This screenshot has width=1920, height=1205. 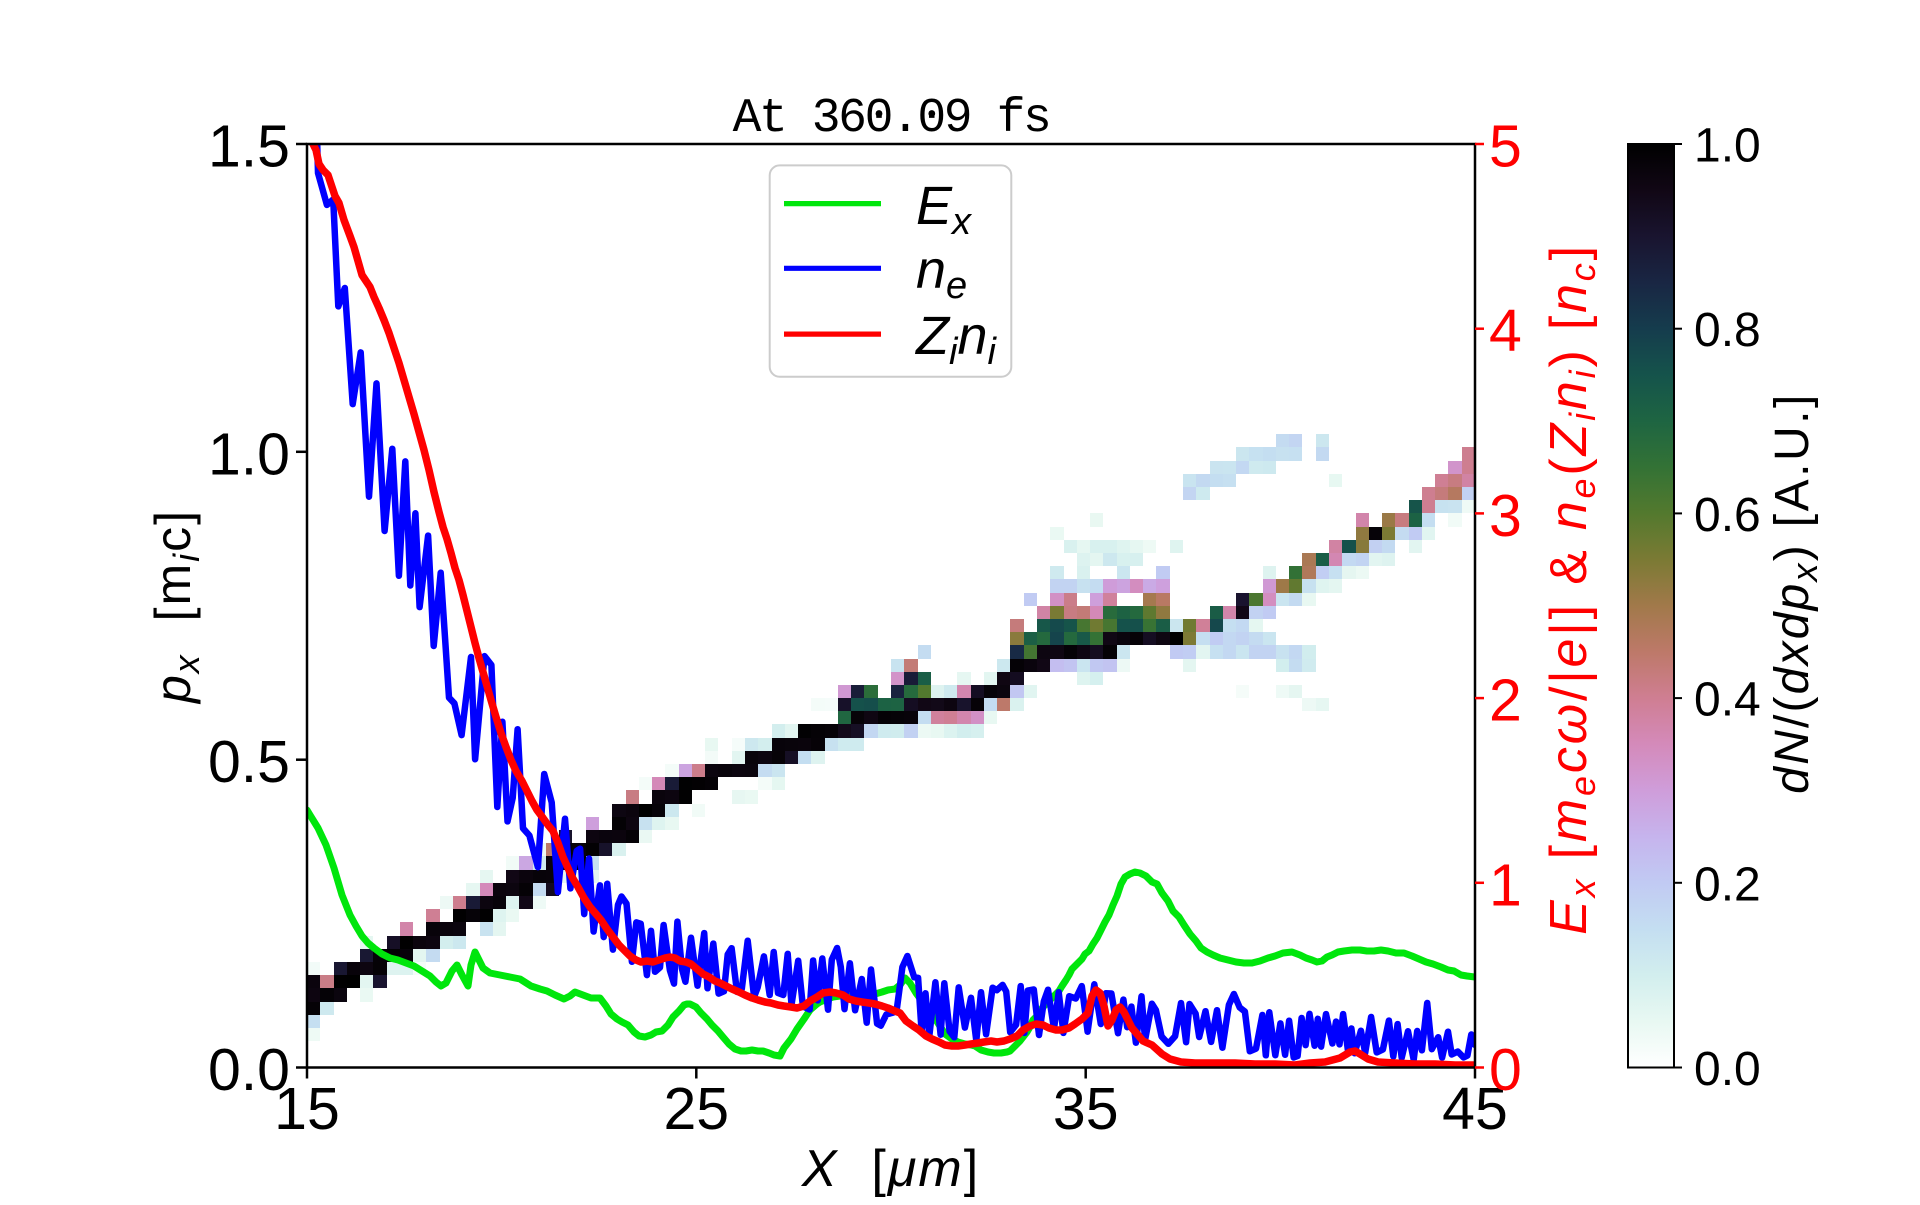 What do you see at coordinates (1505, 147) in the screenshot?
I see `svg-text: 5` at bounding box center [1505, 147].